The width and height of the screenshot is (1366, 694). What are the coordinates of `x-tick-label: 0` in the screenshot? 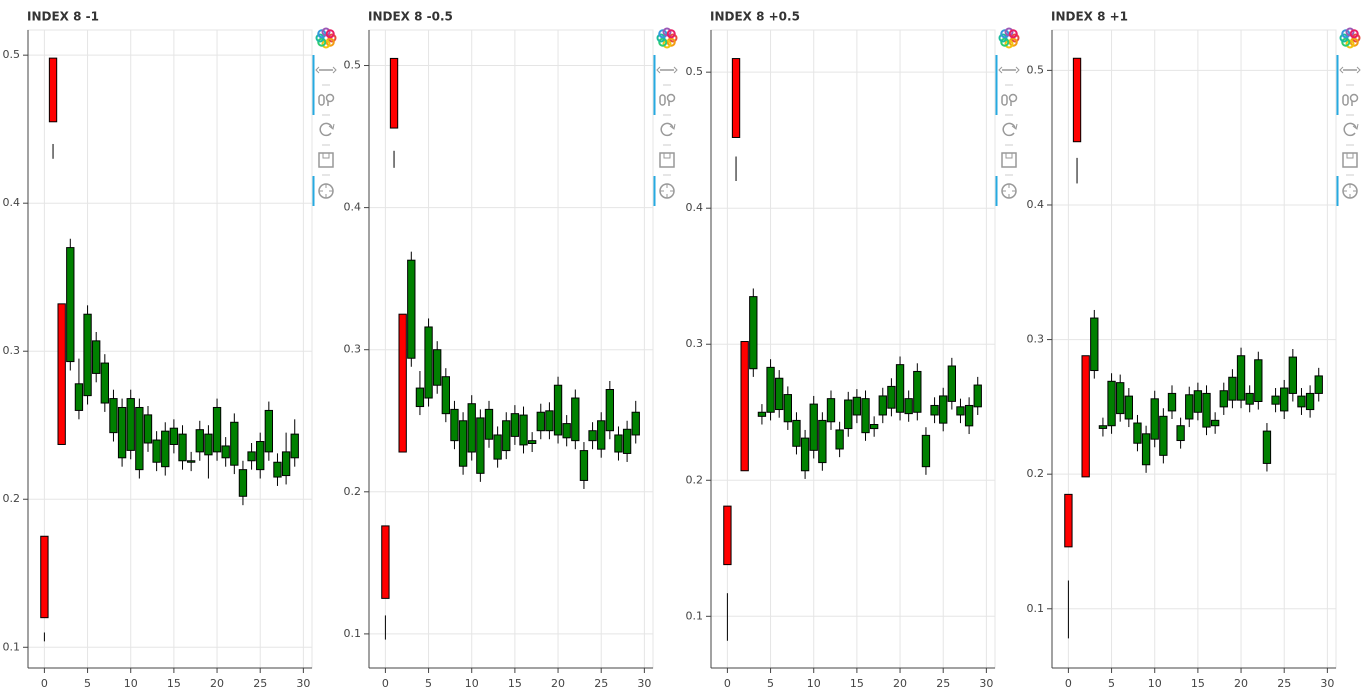 It's located at (44, 683).